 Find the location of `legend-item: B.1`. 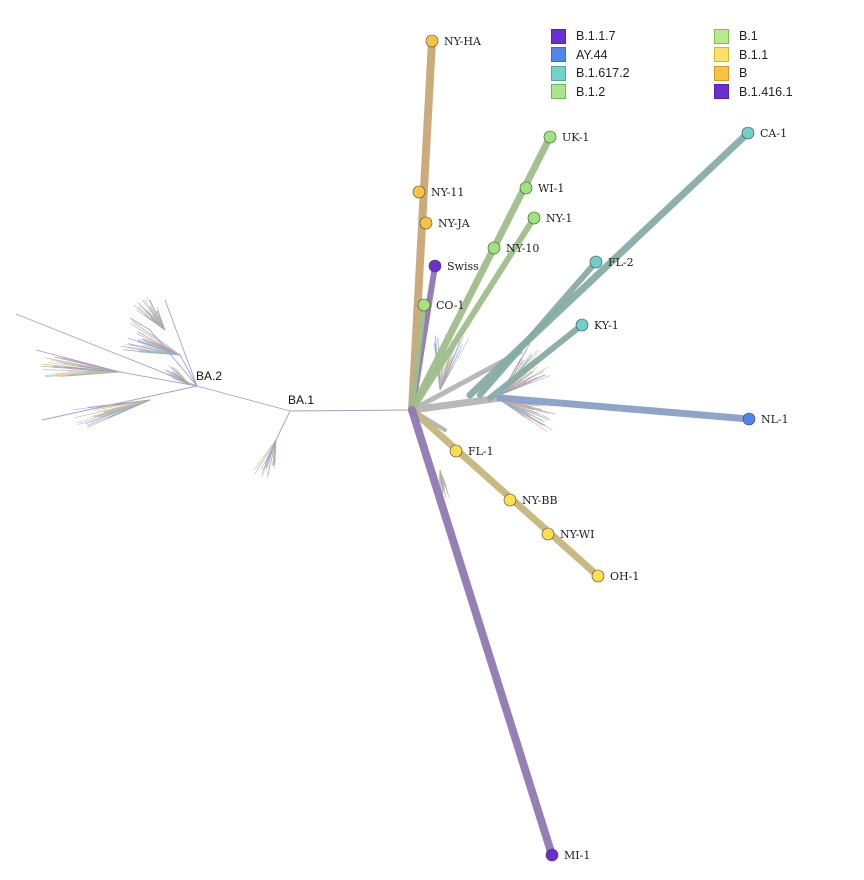

legend-item: B.1 is located at coordinates (753, 36).